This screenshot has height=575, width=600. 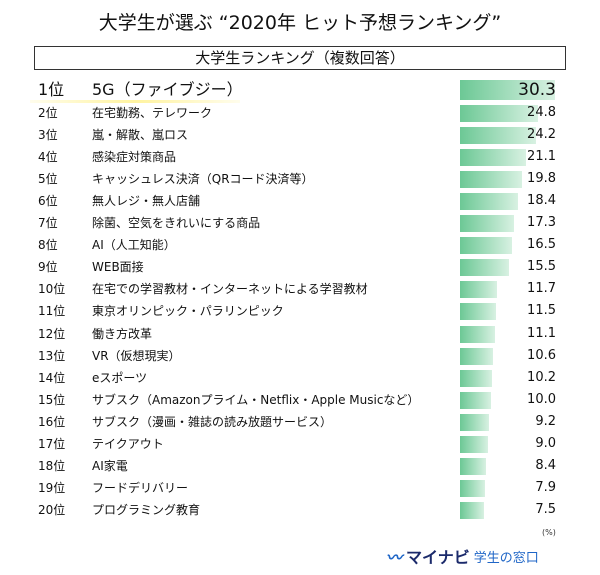 What do you see at coordinates (541, 355) in the screenshot?
I see `value-label: 10.6` at bounding box center [541, 355].